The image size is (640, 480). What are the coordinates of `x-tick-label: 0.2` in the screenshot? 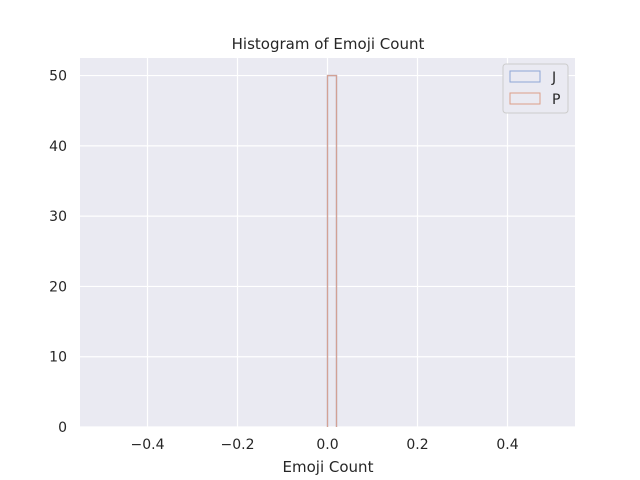 It's located at (417, 445).